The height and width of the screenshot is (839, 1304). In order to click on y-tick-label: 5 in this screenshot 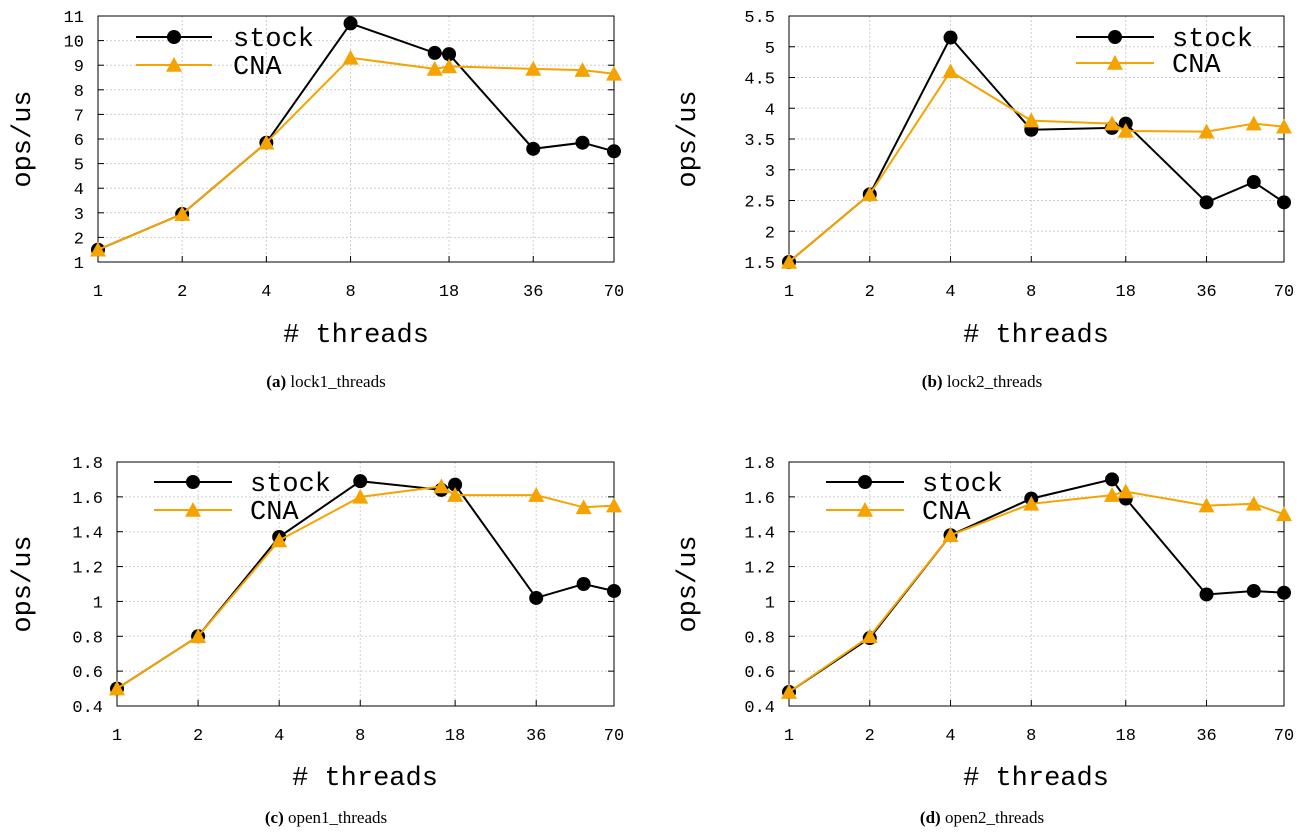, I will do `click(79, 166)`.